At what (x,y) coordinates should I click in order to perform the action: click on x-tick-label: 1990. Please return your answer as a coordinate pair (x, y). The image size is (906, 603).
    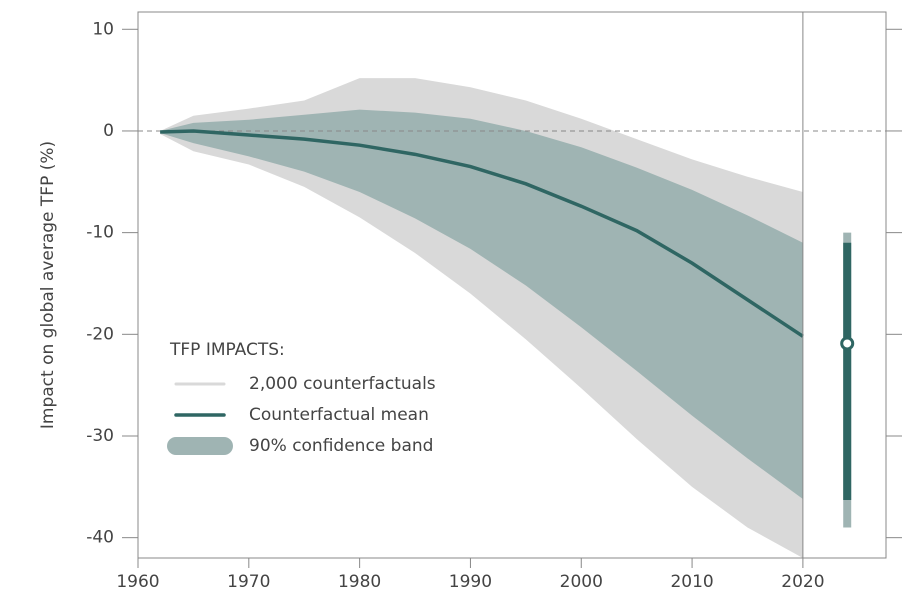
    Looking at the image, I should click on (470, 582).